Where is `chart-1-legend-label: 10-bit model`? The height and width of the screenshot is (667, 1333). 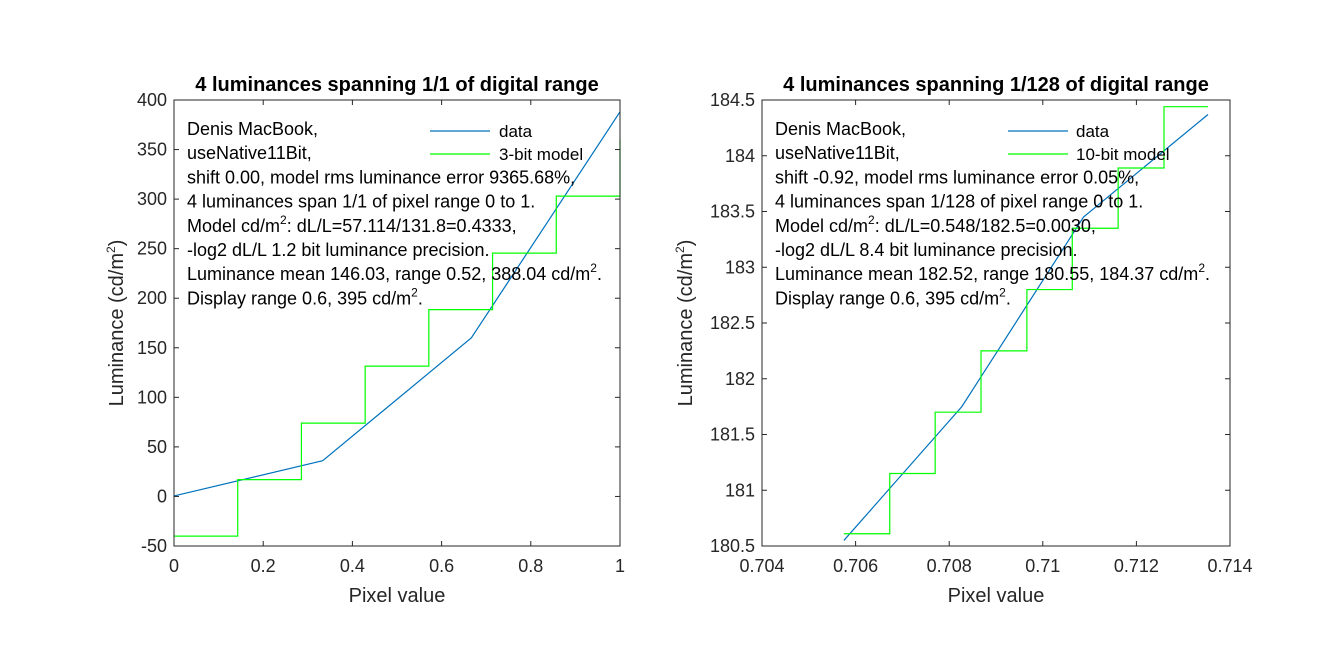
chart-1-legend-label: 10-bit model is located at coordinates (1123, 154).